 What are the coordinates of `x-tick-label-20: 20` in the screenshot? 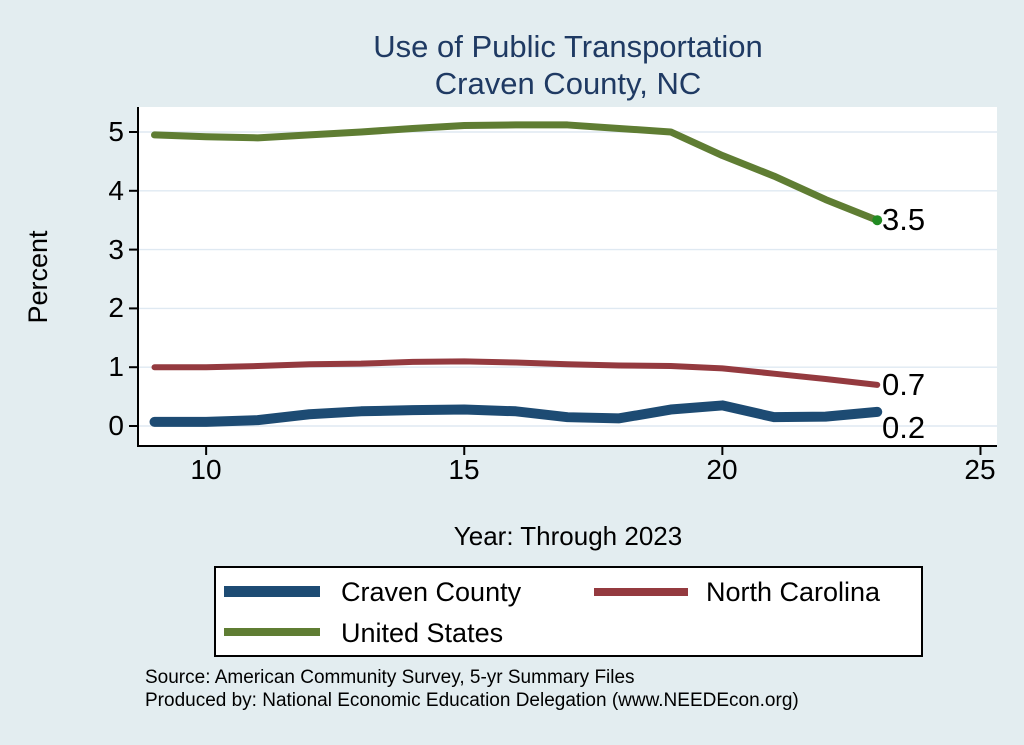 It's located at (722, 469).